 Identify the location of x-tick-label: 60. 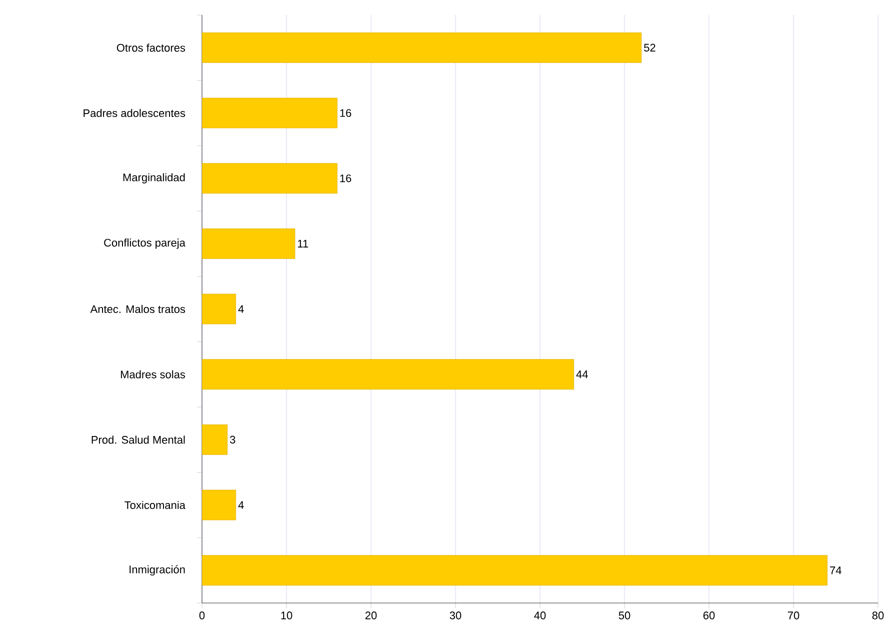
(709, 616).